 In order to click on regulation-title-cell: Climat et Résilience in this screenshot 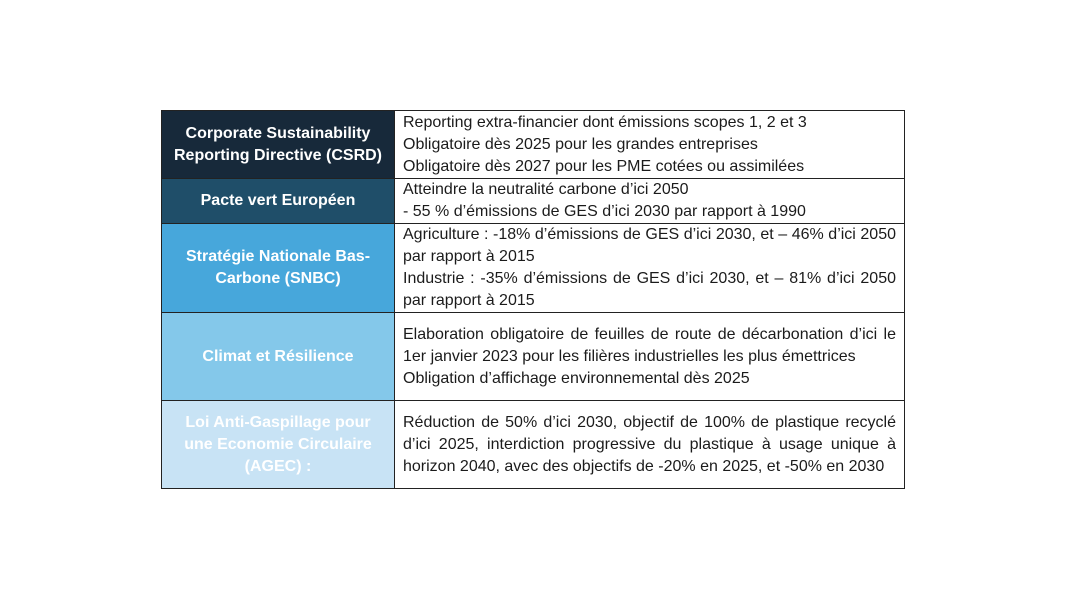, I will do `click(278, 356)`.